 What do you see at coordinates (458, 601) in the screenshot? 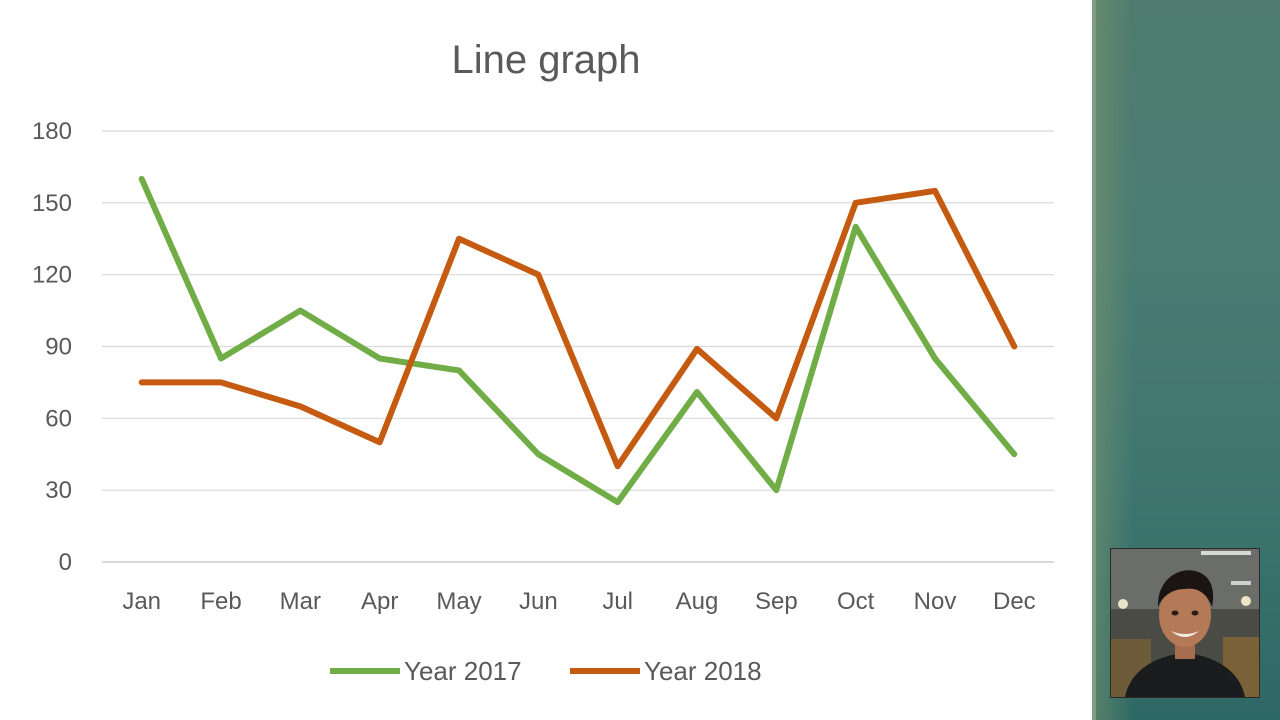
I see `x-tick-label: May` at bounding box center [458, 601].